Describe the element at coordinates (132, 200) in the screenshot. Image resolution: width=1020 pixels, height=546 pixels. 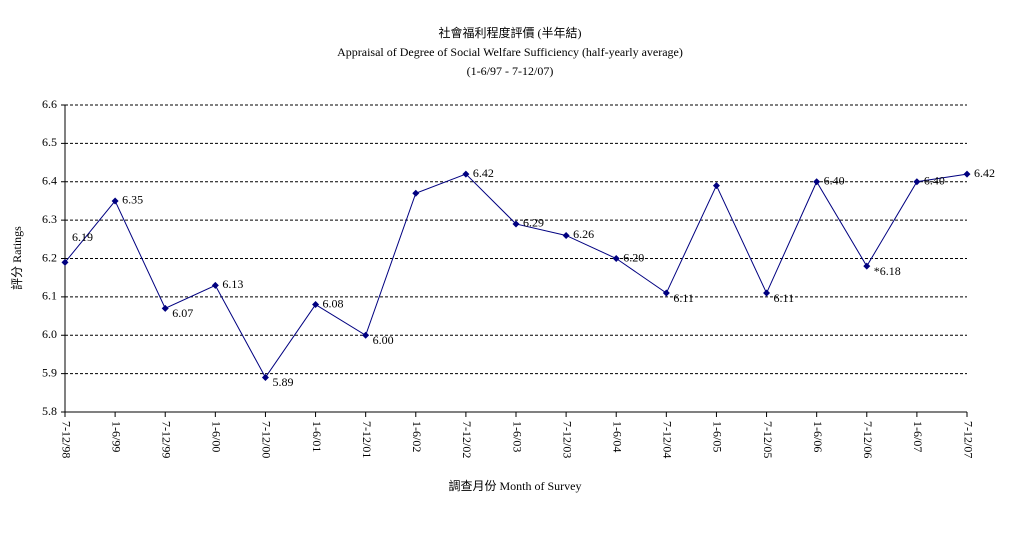
I see `data-label: 6.35` at that location.